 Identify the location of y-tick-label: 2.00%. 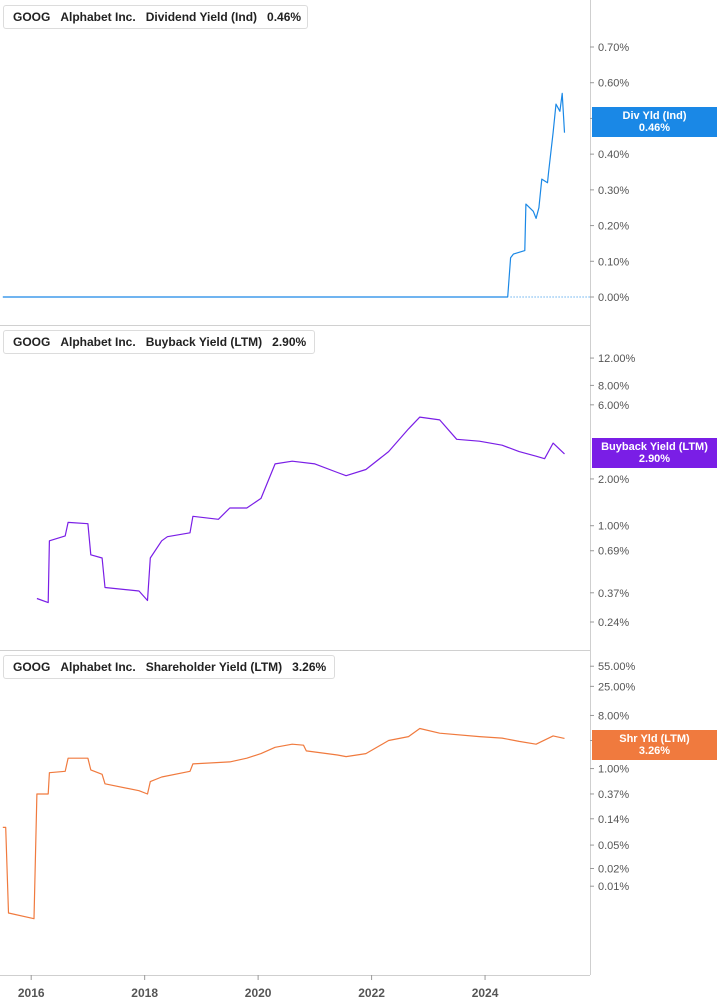
(613, 480).